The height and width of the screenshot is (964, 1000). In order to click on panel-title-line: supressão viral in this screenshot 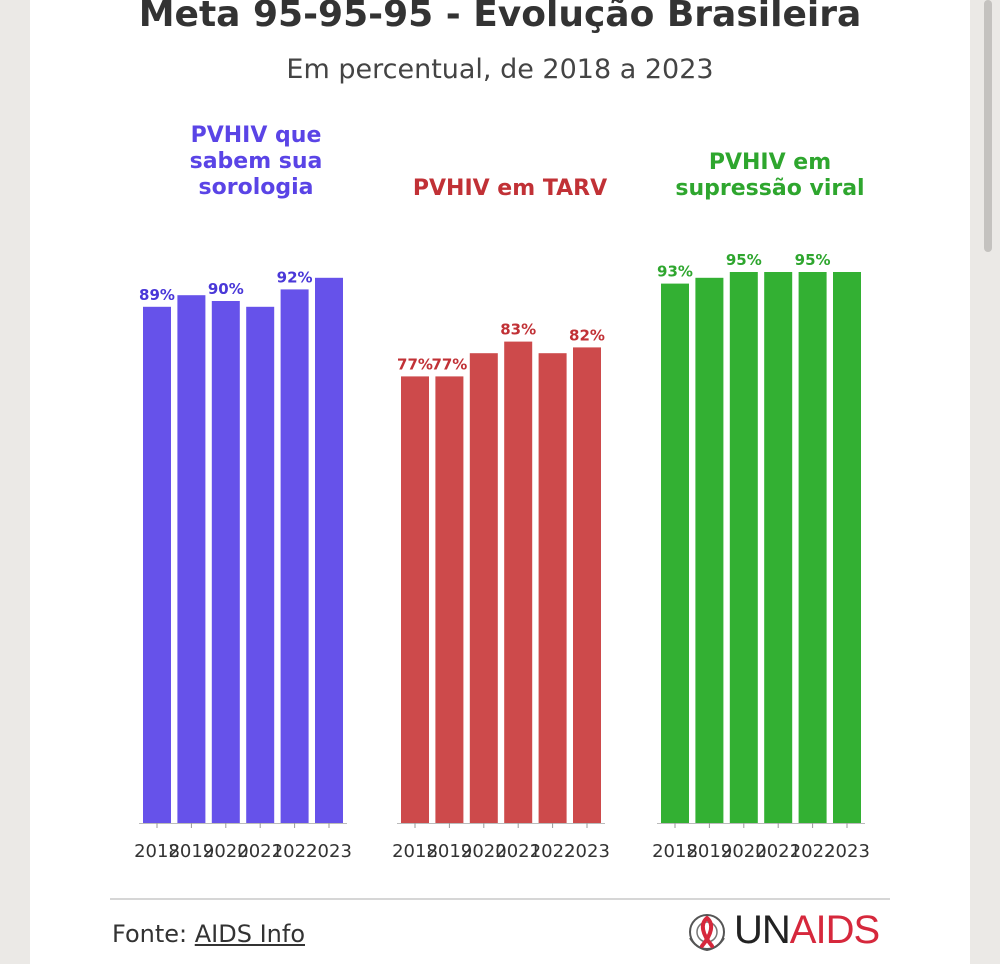, I will do `click(770, 188)`.